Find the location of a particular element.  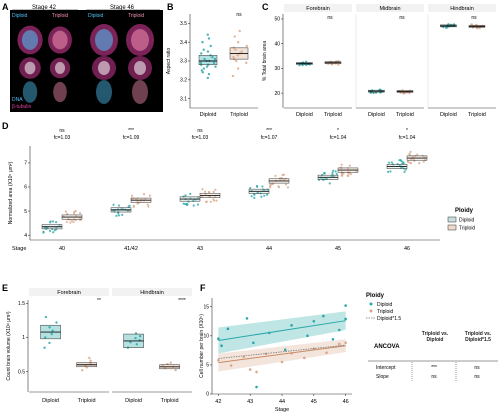

d-x-tick-label: 43 is located at coordinates (200, 249).